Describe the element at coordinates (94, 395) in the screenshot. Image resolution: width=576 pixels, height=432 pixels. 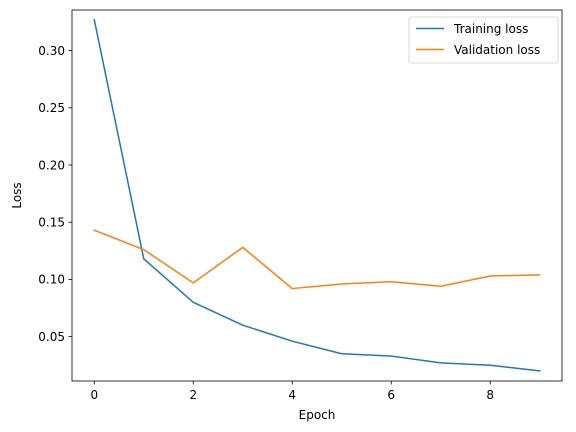
I see `x-tick-label: 0` at that location.